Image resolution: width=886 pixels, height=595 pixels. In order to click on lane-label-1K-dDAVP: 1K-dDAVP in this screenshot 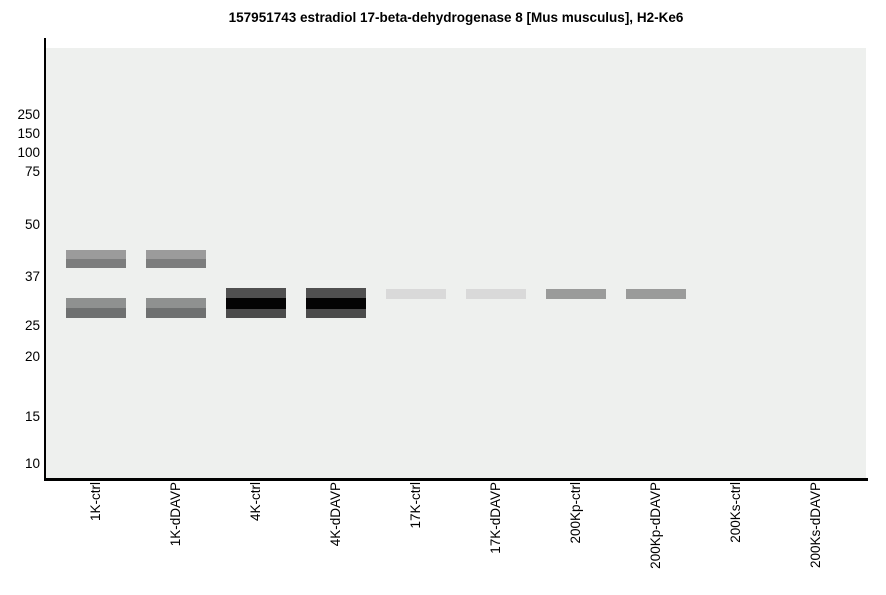, I will do `click(175, 514)`.